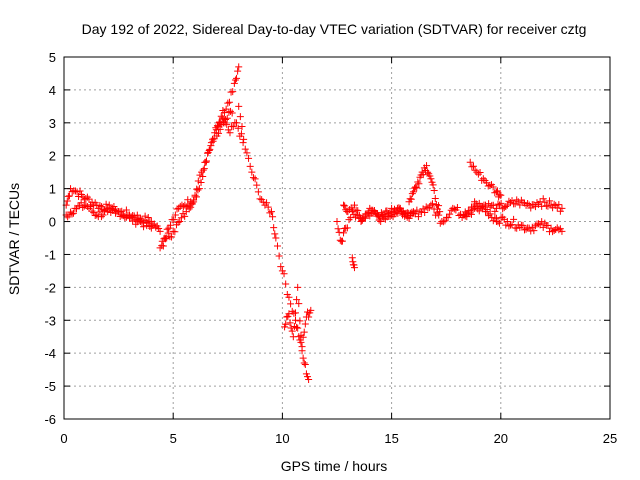  What do you see at coordinates (52, 189) in the screenshot?
I see `y-tick-label: 1` at bounding box center [52, 189].